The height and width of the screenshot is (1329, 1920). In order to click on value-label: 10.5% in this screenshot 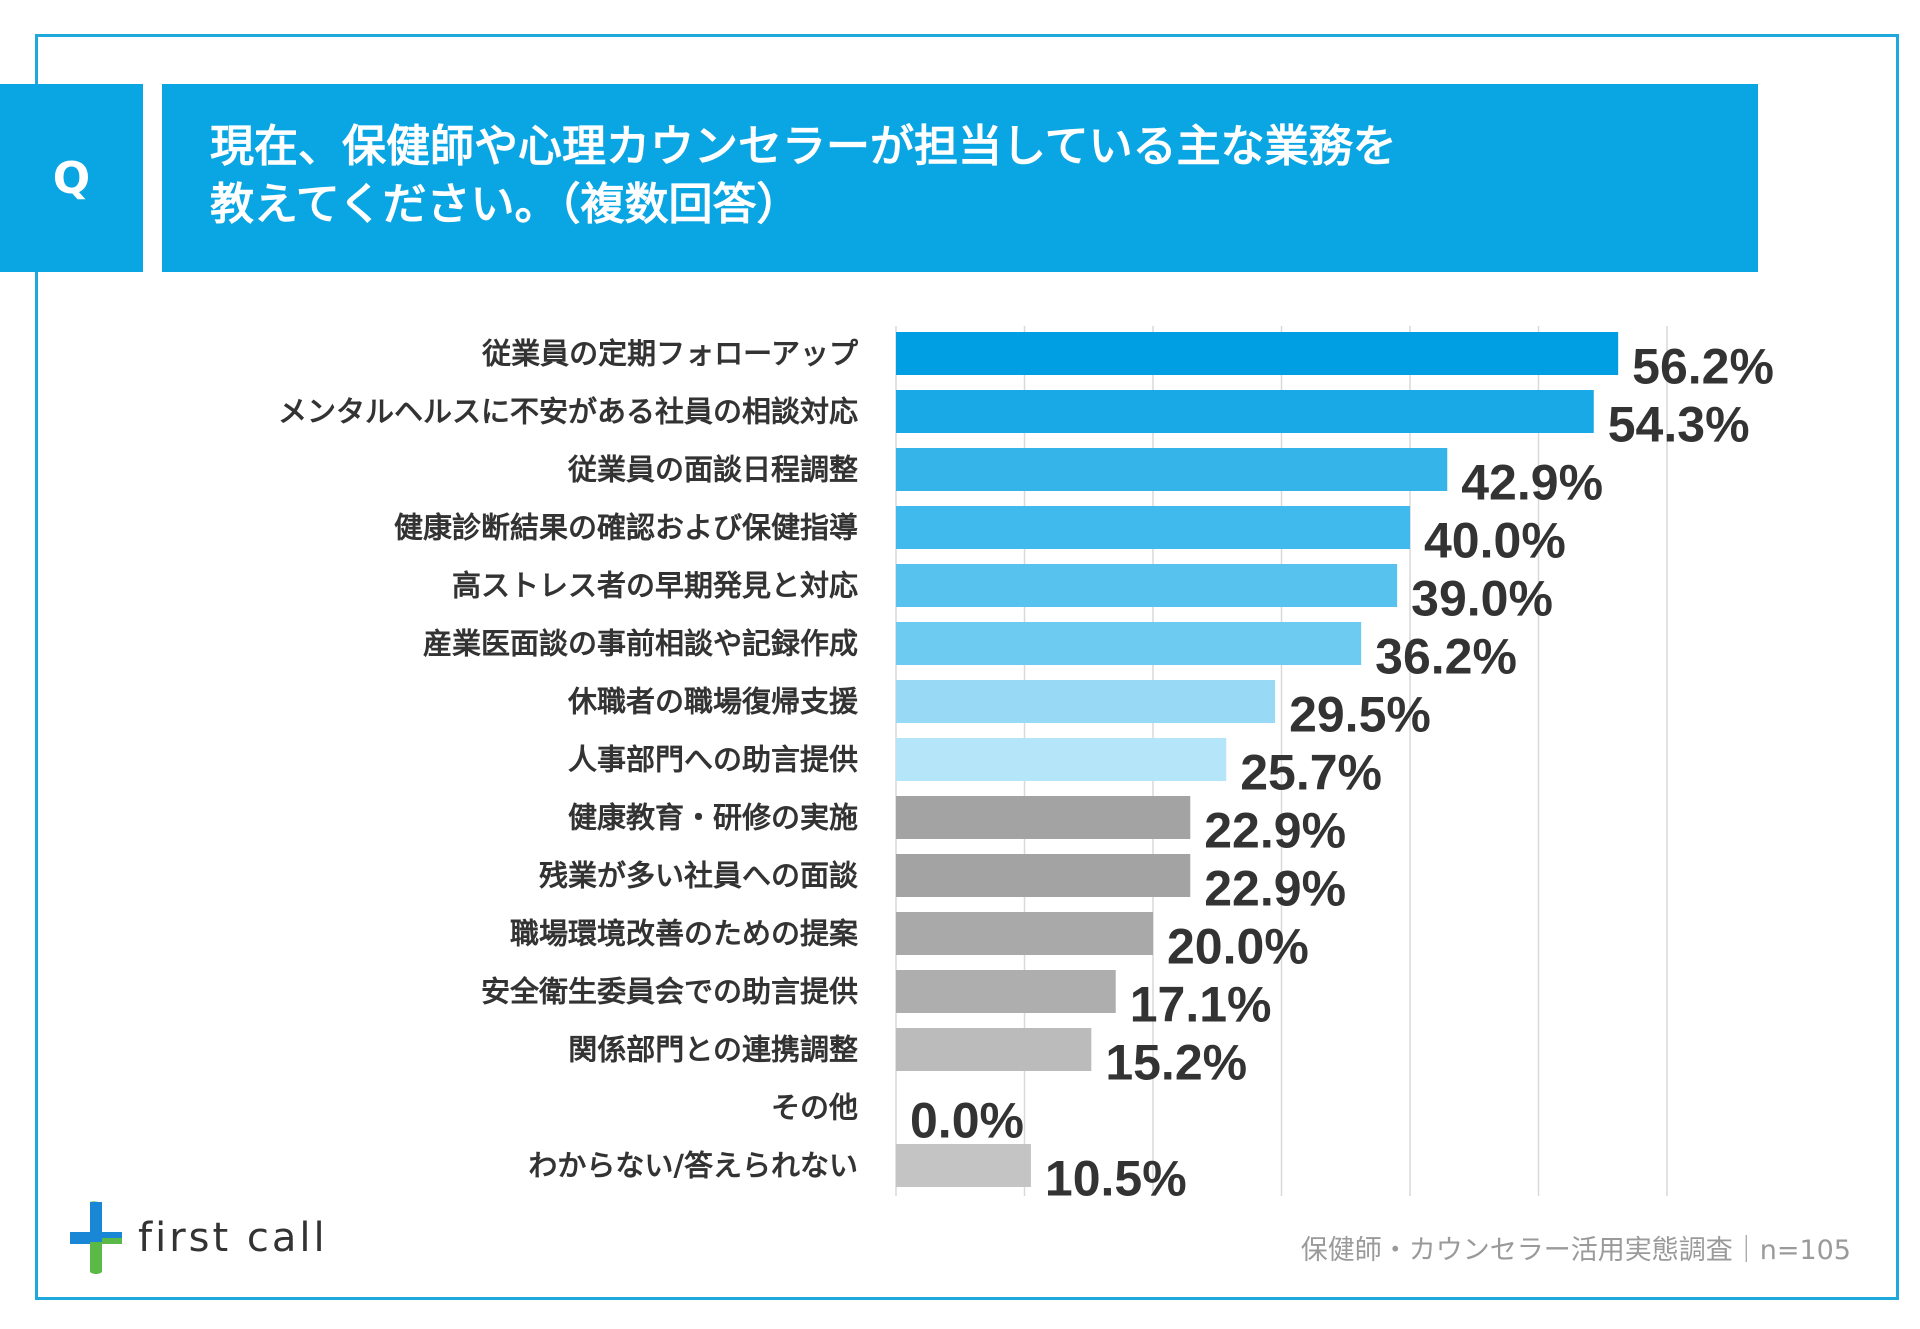, I will do `click(1116, 1179)`.